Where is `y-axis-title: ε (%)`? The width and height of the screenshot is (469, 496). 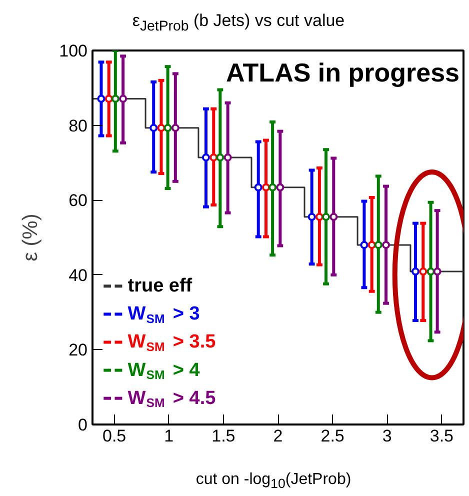 y-axis-title: ε (%) is located at coordinates (30, 238).